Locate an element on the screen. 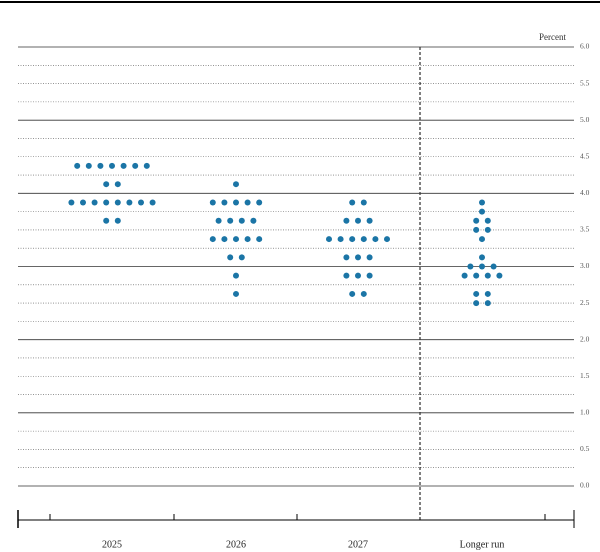 This screenshot has width=600, height=552. x-tick-label: Longer run is located at coordinates (482, 544).